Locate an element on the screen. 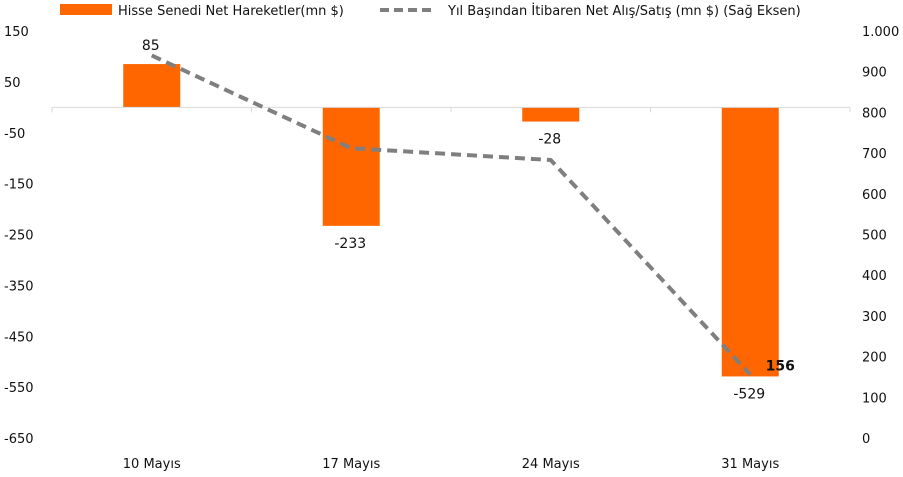 This screenshot has height=477, width=903. line-data-label: 156 is located at coordinates (780, 367).